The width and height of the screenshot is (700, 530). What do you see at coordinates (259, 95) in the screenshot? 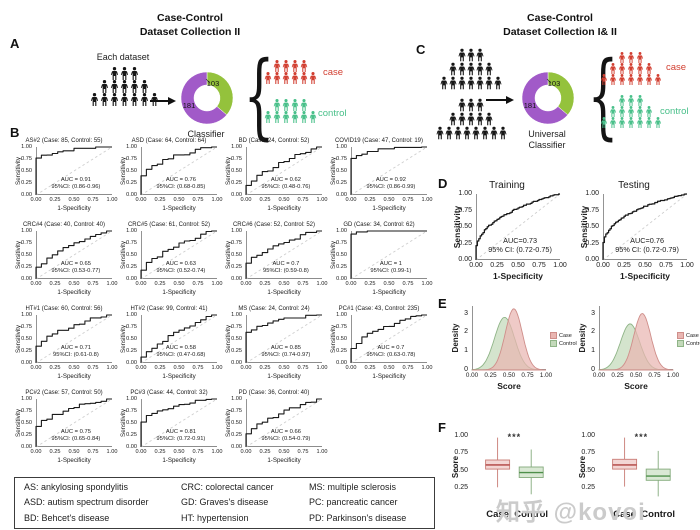
I see `brace-icon: {` at bounding box center [259, 95].